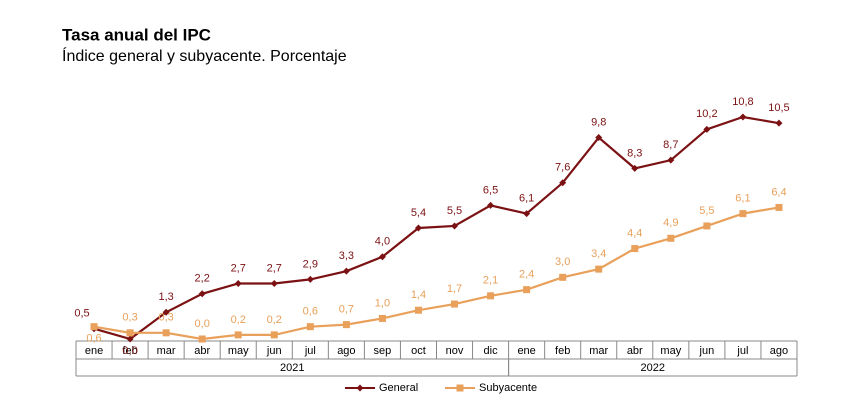 The height and width of the screenshot is (413, 866). What do you see at coordinates (778, 192) in the screenshot?
I see `value-label: 6,4` at bounding box center [778, 192].